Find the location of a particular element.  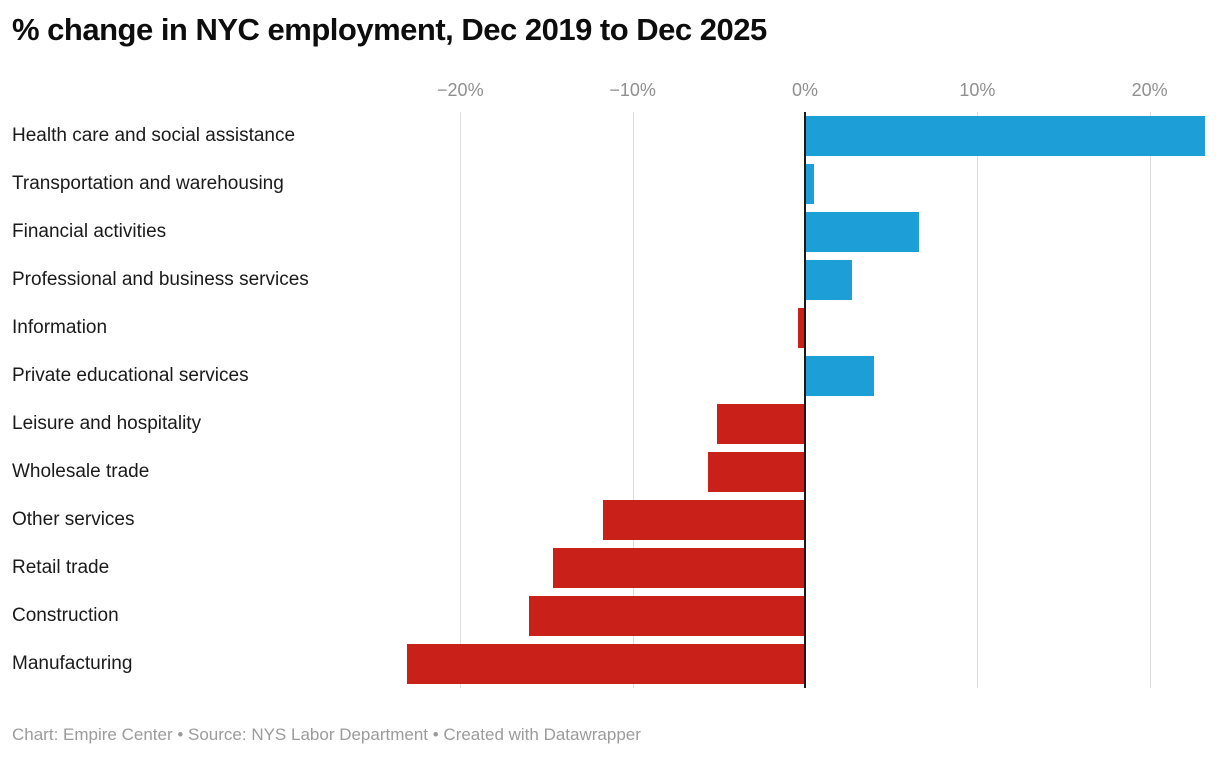

category-label: Financial activities is located at coordinates (89, 231).